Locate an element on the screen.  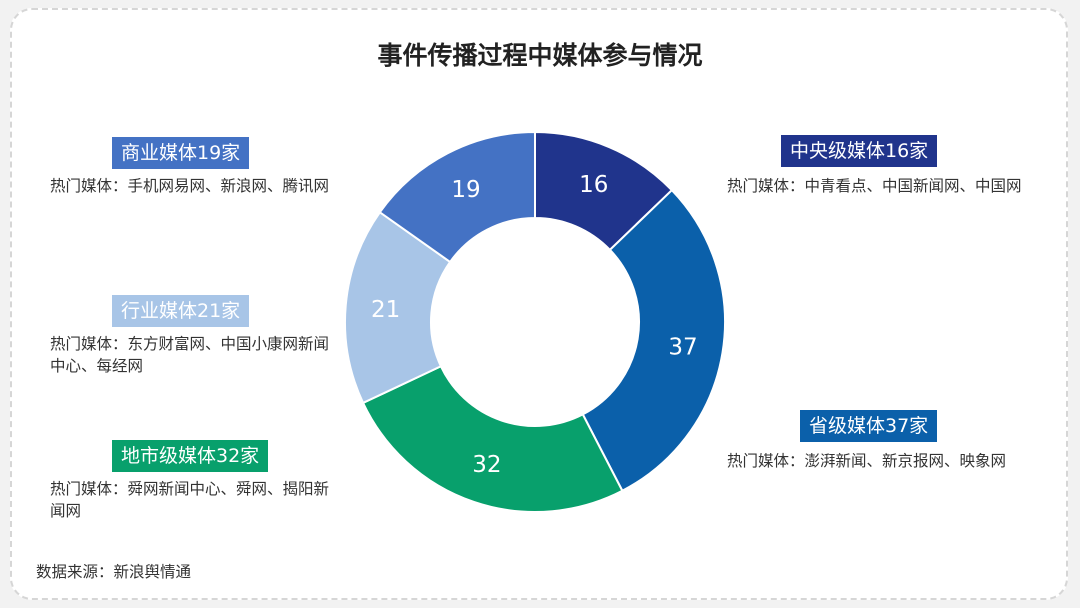
badge-provincial: 省级媒体37家 is located at coordinates (869, 426).